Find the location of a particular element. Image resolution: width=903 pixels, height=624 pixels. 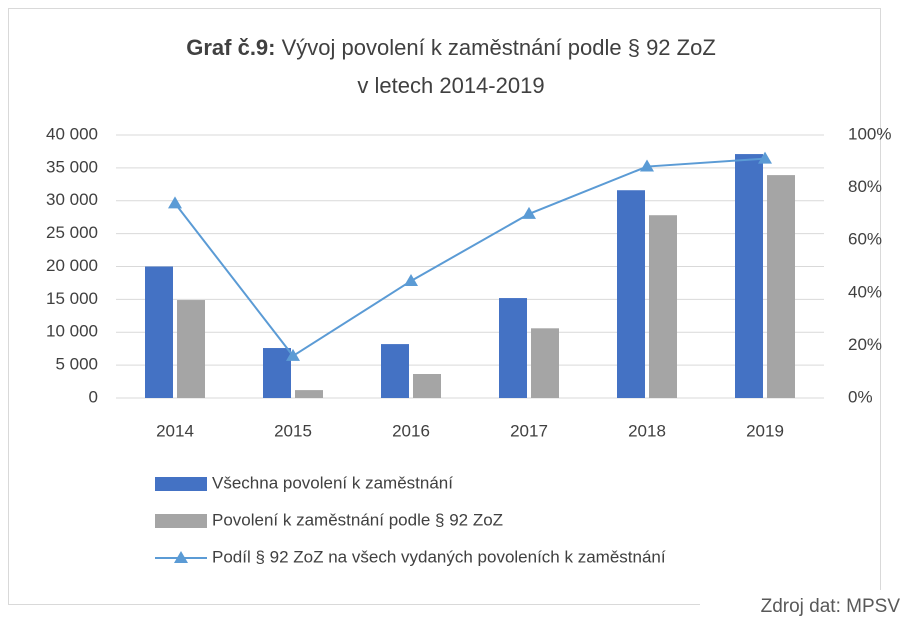

y-tick-label: 20 000 is located at coordinates (72, 265).